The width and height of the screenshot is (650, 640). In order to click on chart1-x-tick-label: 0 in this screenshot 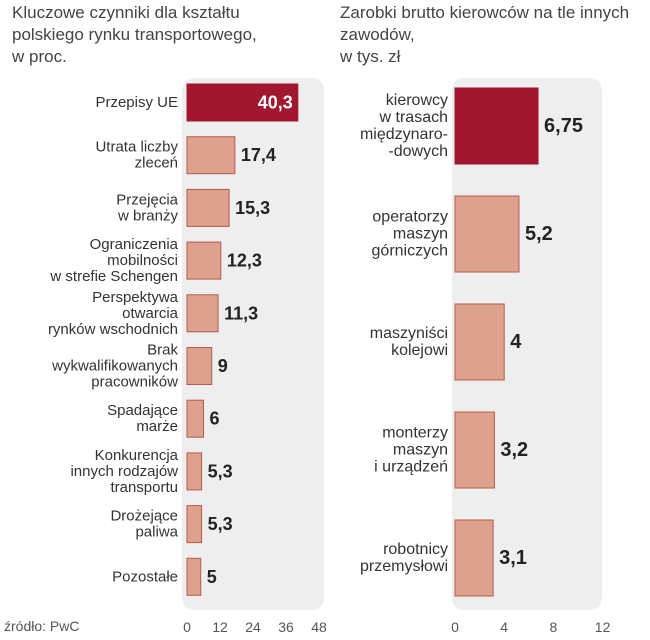, I will do `click(187, 627)`.